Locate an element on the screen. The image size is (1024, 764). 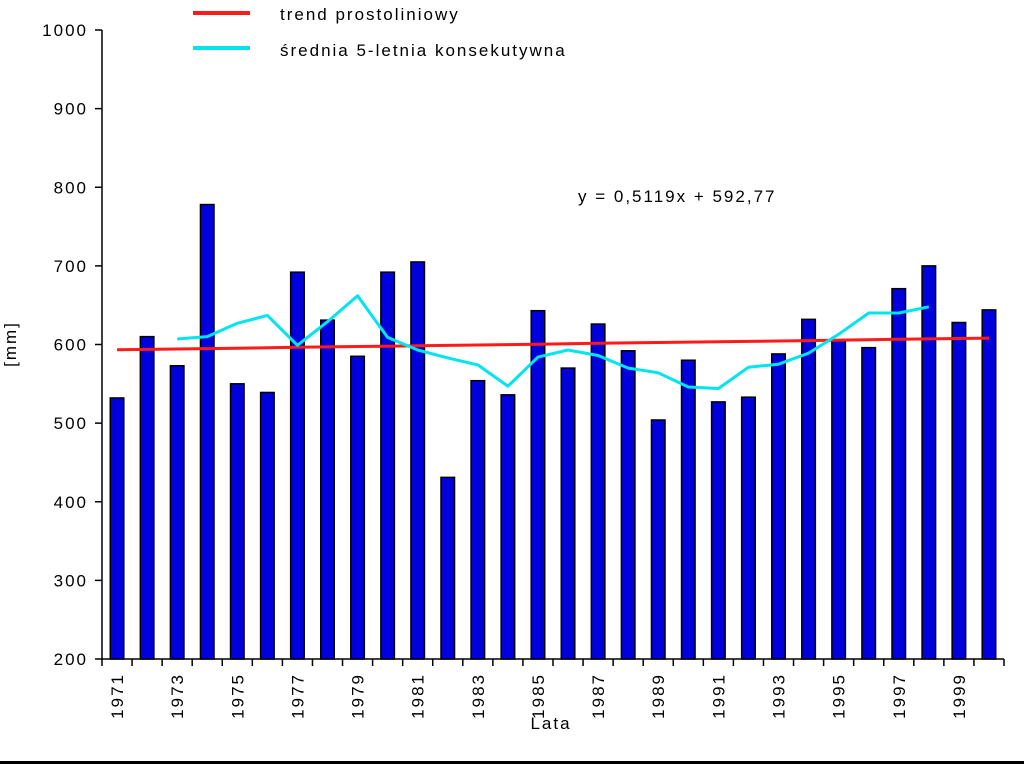
trend-line is located at coordinates (553, 344).